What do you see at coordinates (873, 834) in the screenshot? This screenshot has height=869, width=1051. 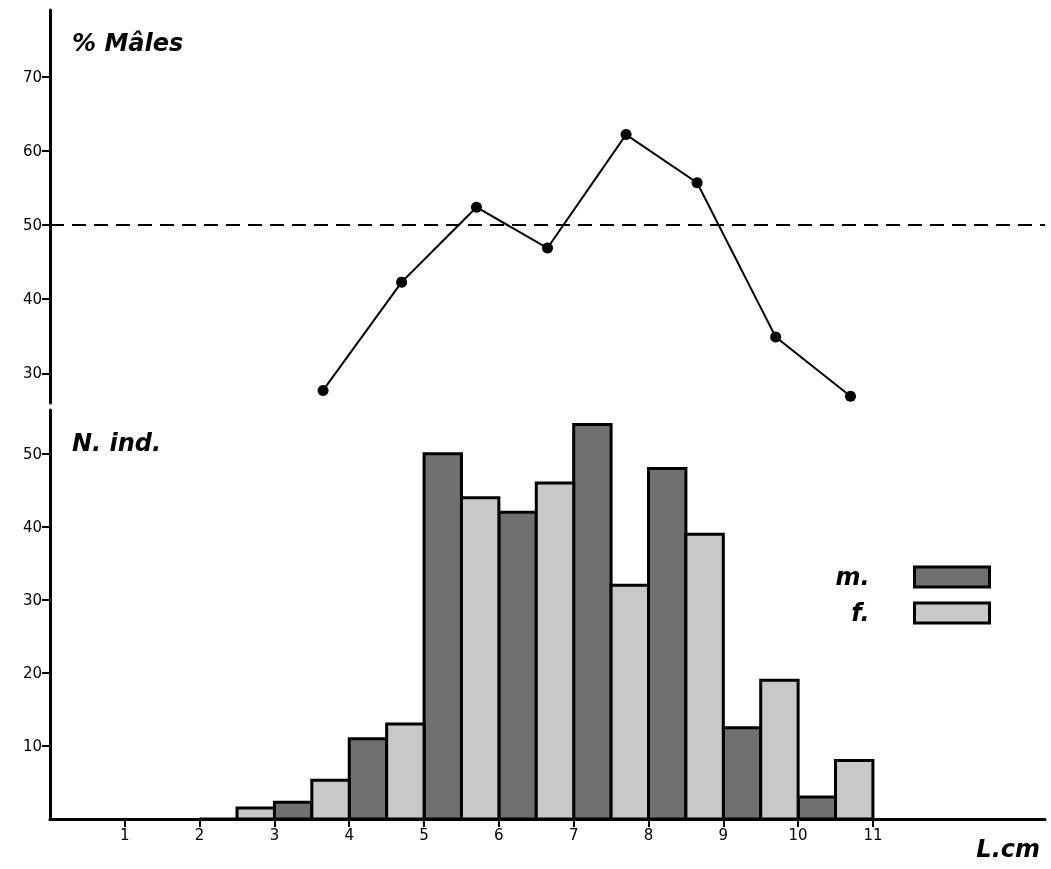 I see `x-tick-label: 11` at bounding box center [873, 834].